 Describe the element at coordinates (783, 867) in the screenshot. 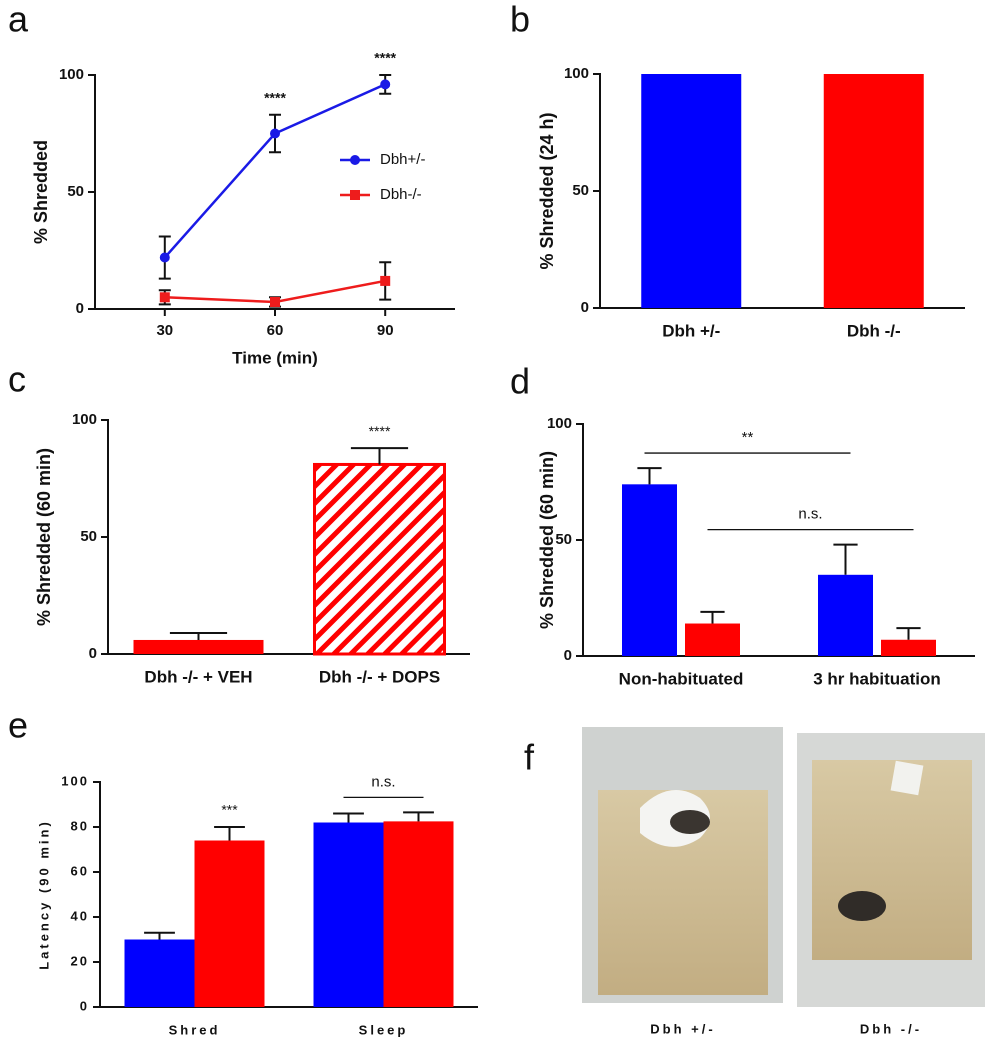

I see `photo-panel` at that location.